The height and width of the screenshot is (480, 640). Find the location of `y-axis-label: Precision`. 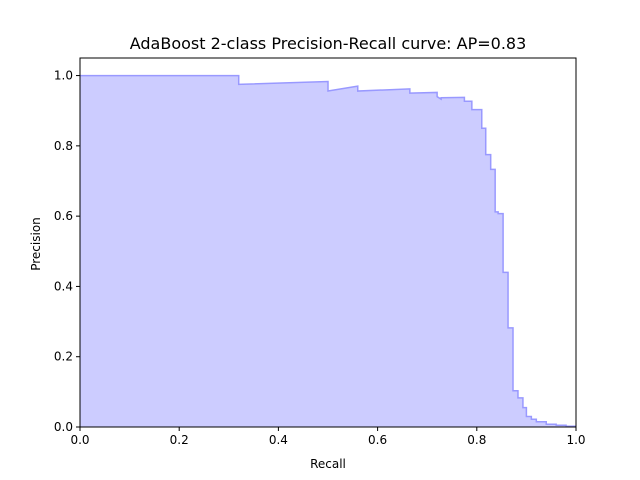

y-axis-label: Precision is located at coordinates (36, 244).